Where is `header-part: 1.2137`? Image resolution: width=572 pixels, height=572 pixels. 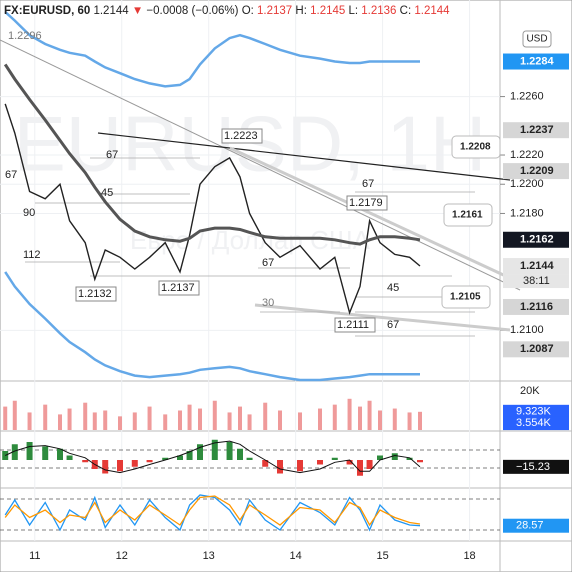 header-part: 1.2137 is located at coordinates (276, 11).